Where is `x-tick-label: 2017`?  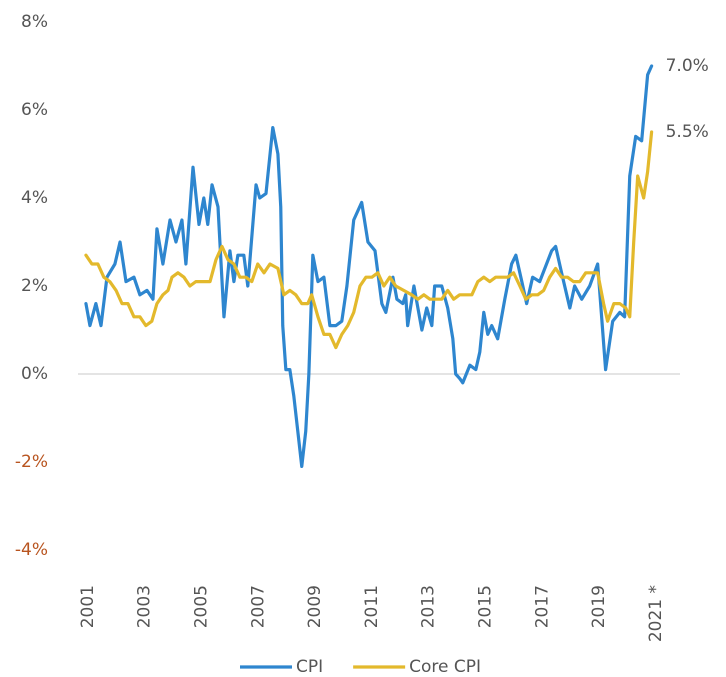 x-tick-label: 2017 is located at coordinates (542, 606).